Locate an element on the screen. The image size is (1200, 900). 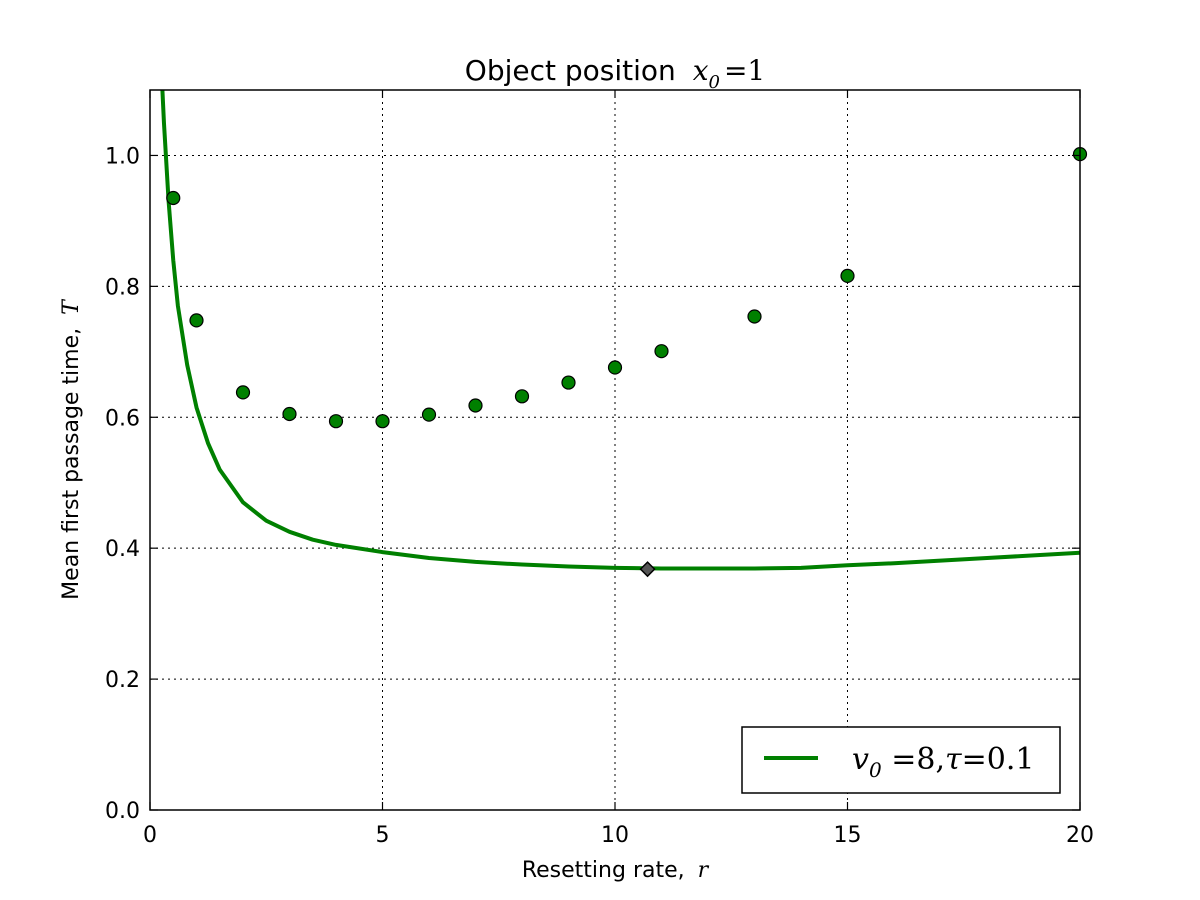
x-tick-label: 0 is located at coordinates (150, 835).